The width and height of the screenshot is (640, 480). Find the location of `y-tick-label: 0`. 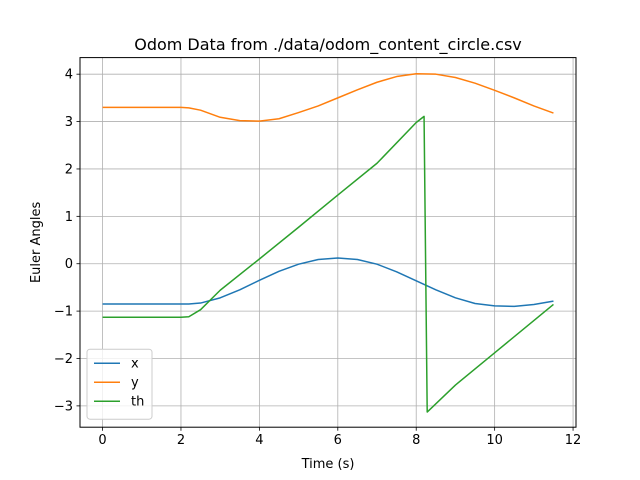

y-tick-label: 0 is located at coordinates (69, 264).